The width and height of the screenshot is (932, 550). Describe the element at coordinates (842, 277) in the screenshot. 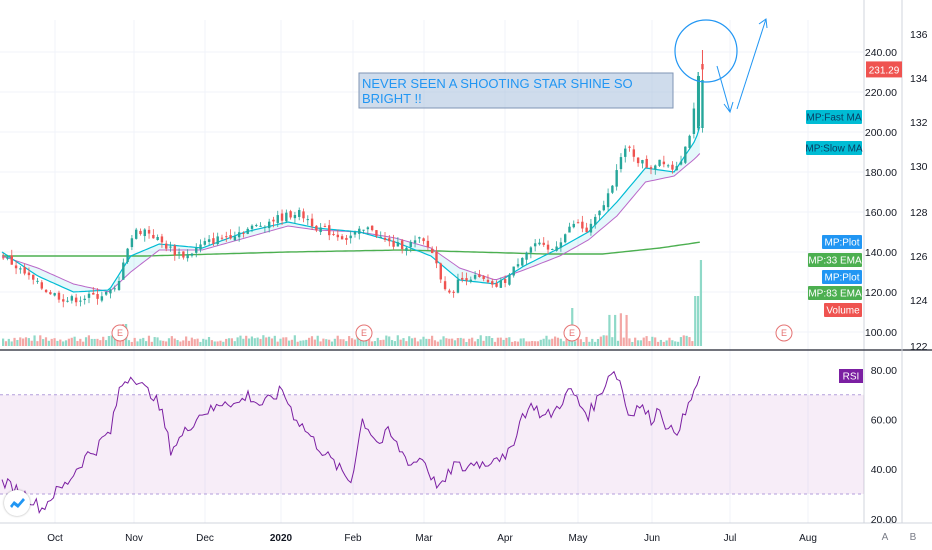

I see `indicator-tag` at that location.